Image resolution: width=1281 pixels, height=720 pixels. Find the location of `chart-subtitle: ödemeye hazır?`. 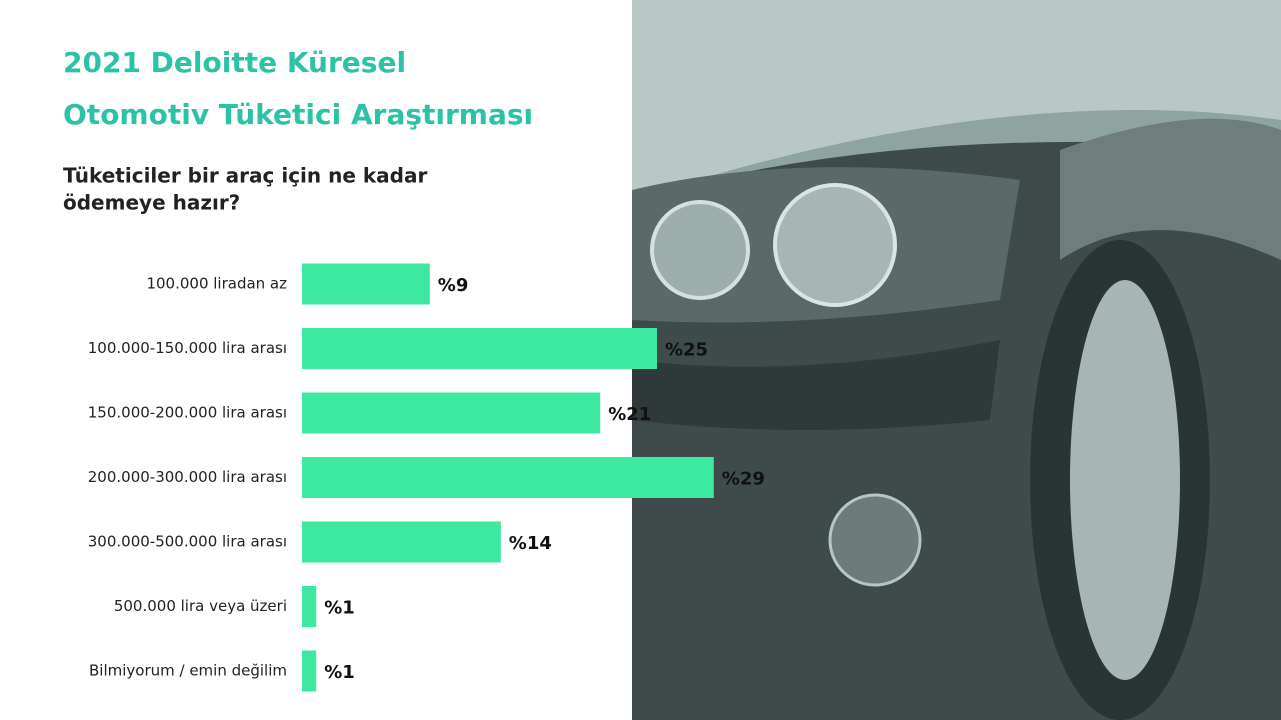

chart-subtitle: ödemeye hazır? is located at coordinates (151, 203).